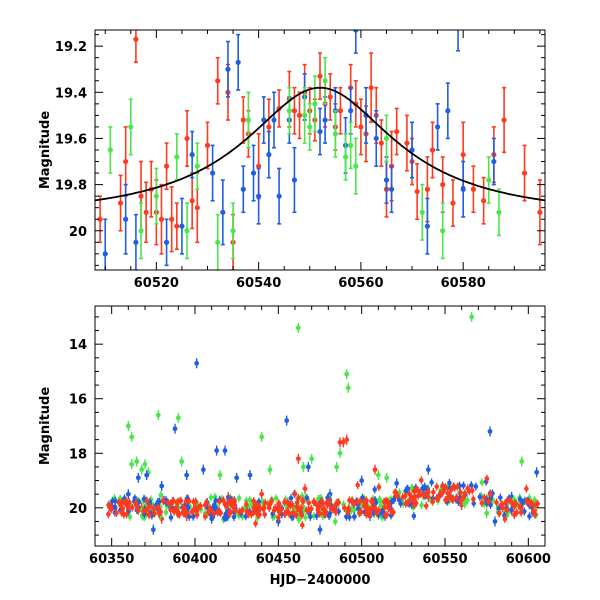 The height and width of the screenshot is (600, 600). What do you see at coordinates (111, 559) in the screenshot?
I see `x-tick-label: 60350` at bounding box center [111, 559].